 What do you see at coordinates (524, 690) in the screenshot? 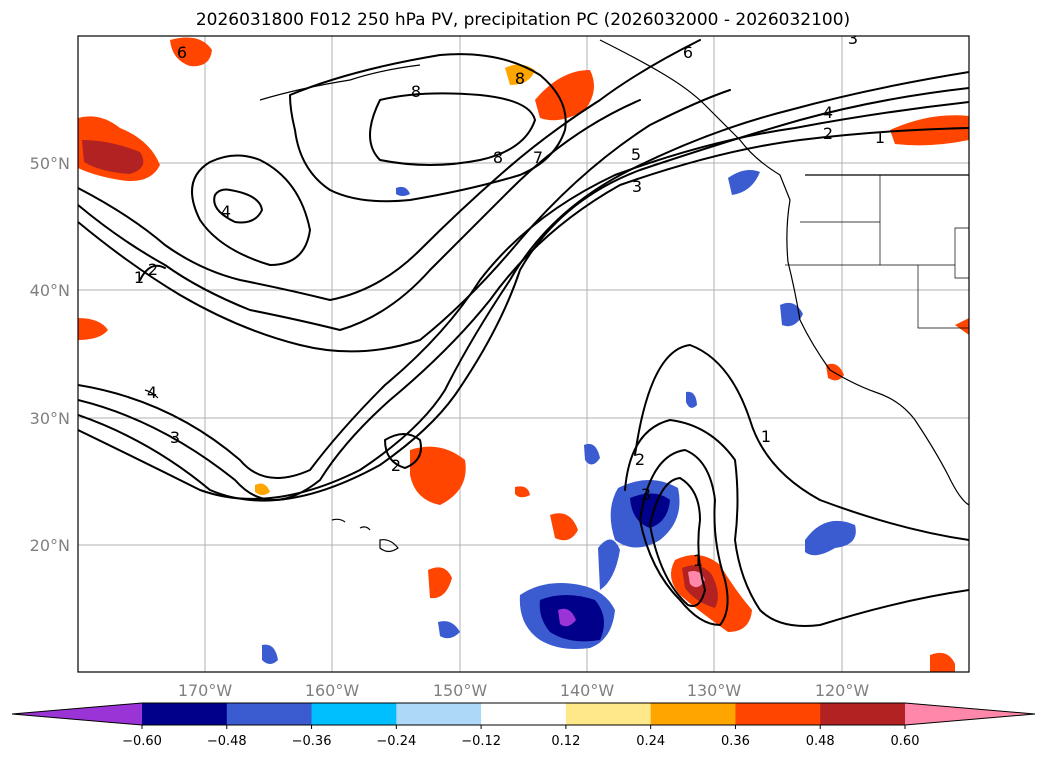
I see `longitude-labels: 170°W 160°W 150°W 140°W 130°W 120°W` at bounding box center [524, 690].